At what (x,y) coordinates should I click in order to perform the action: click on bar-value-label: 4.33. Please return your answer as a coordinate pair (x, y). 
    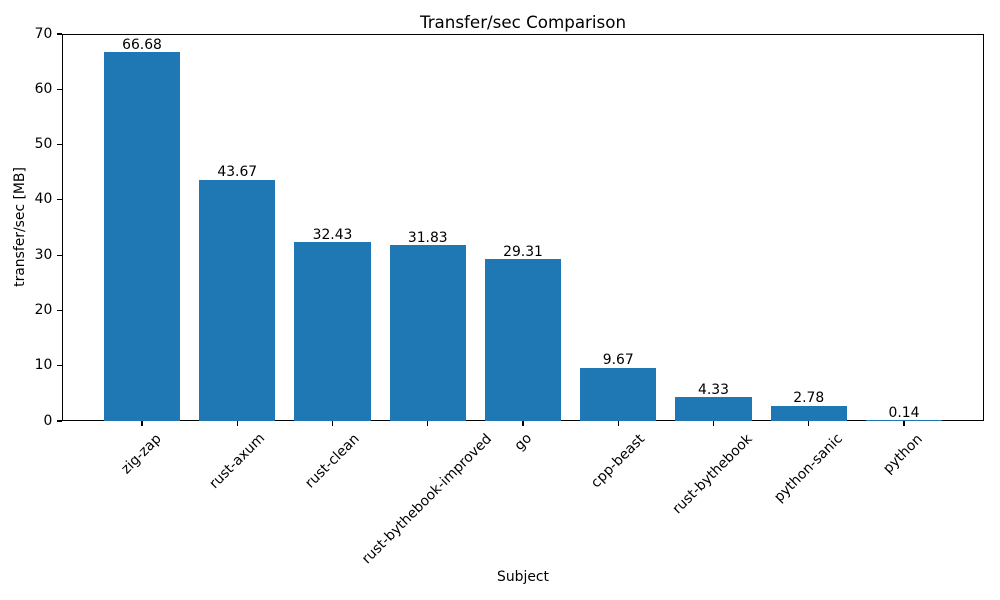
    Looking at the image, I should click on (713, 389).